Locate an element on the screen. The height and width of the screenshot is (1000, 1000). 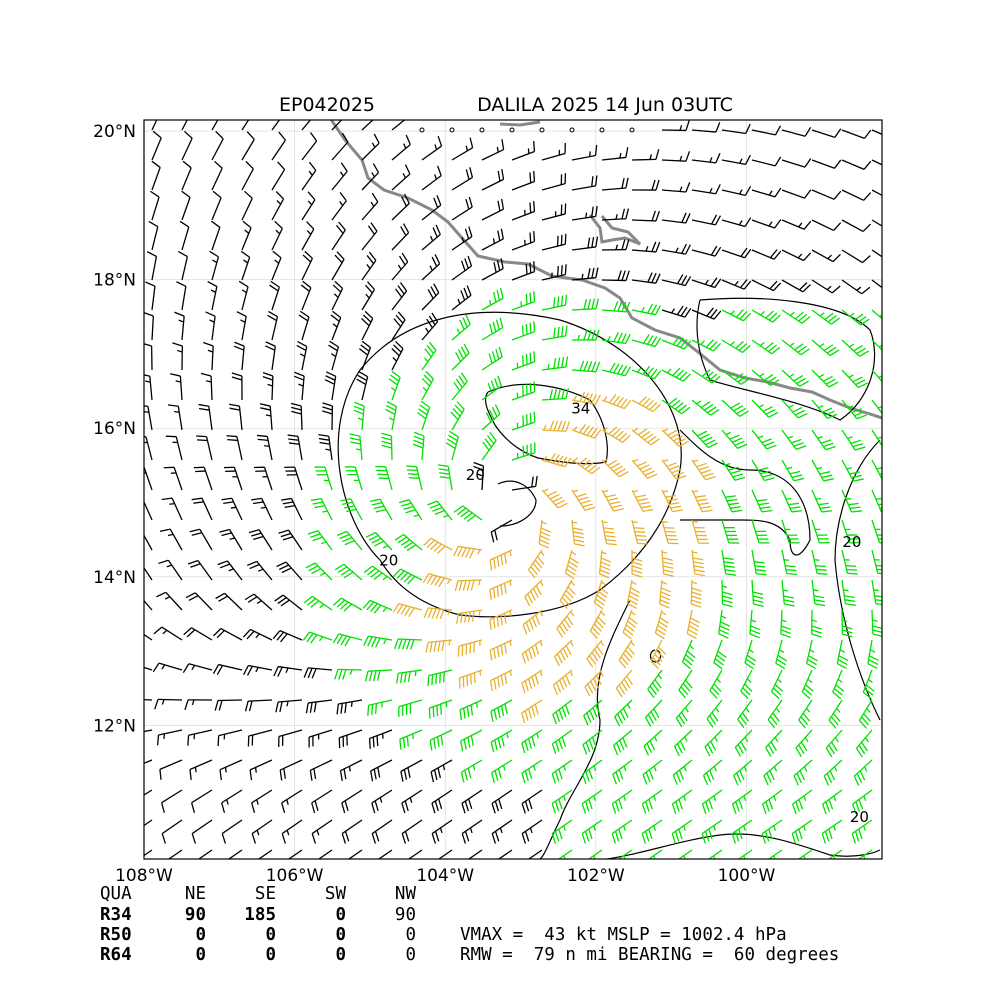
table-cell-sw: 0 is located at coordinates (340, 915).